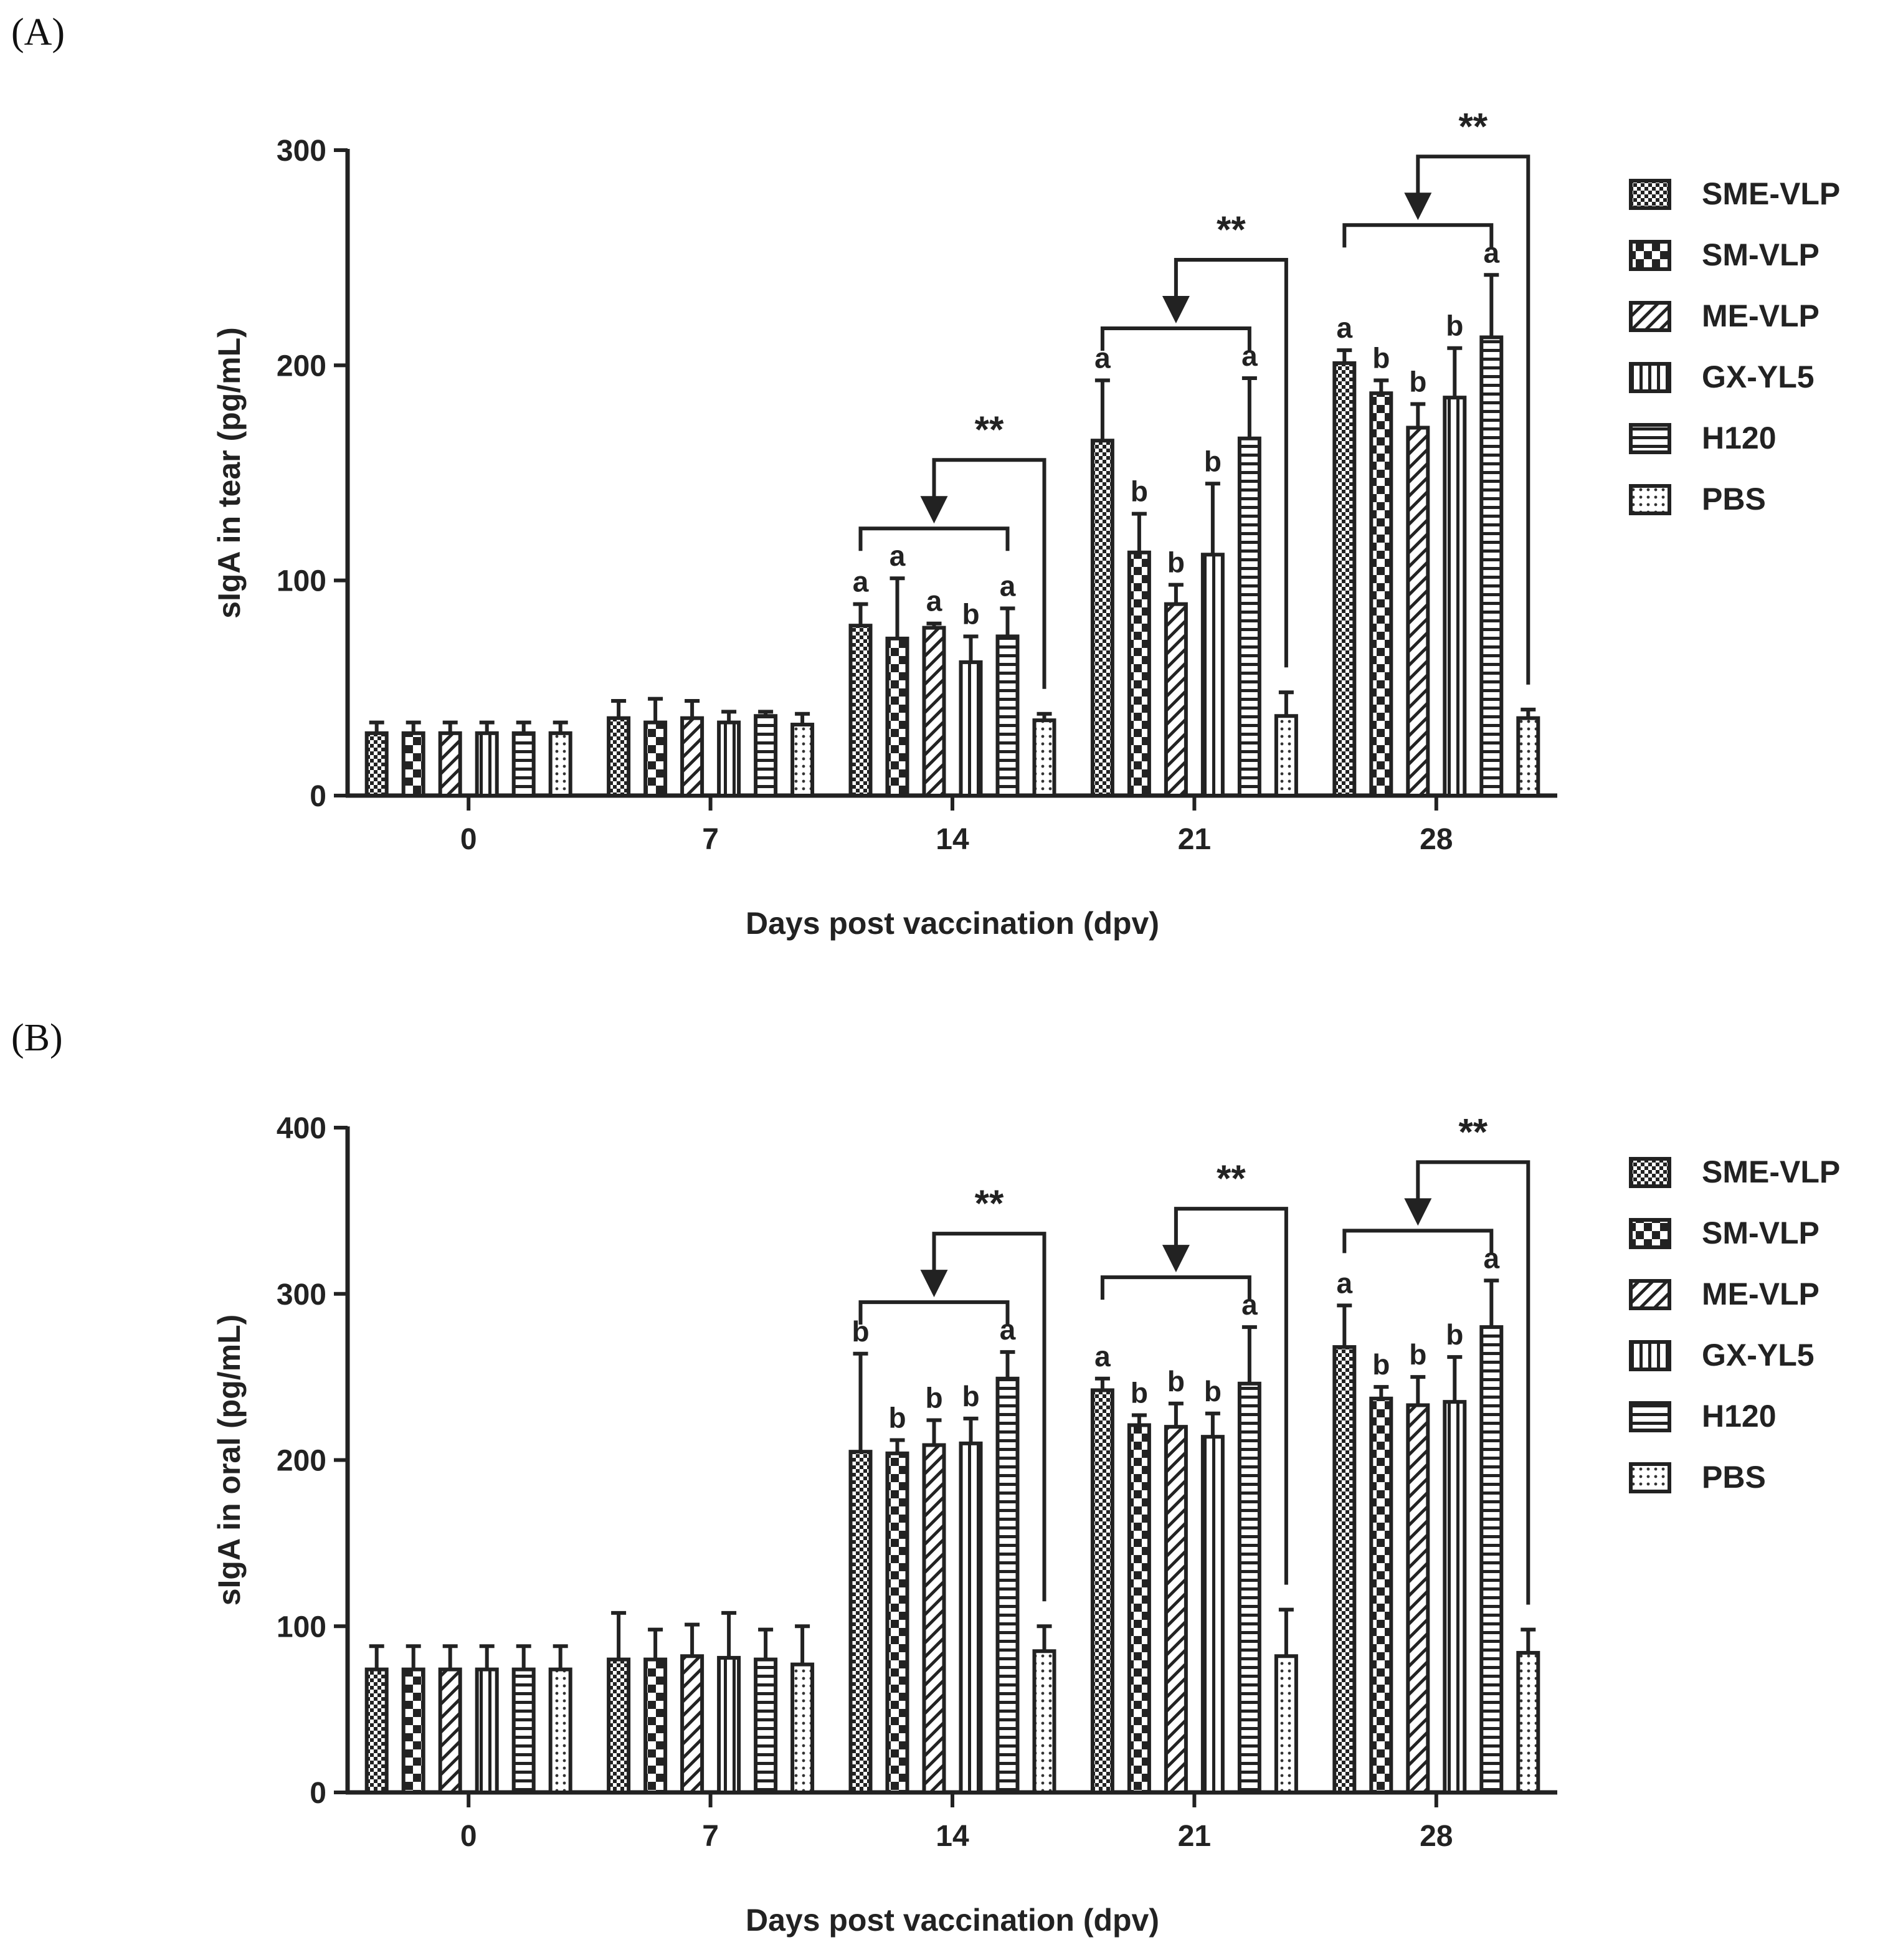  I want to click on x-tick-label: 7, so click(710, 1836).